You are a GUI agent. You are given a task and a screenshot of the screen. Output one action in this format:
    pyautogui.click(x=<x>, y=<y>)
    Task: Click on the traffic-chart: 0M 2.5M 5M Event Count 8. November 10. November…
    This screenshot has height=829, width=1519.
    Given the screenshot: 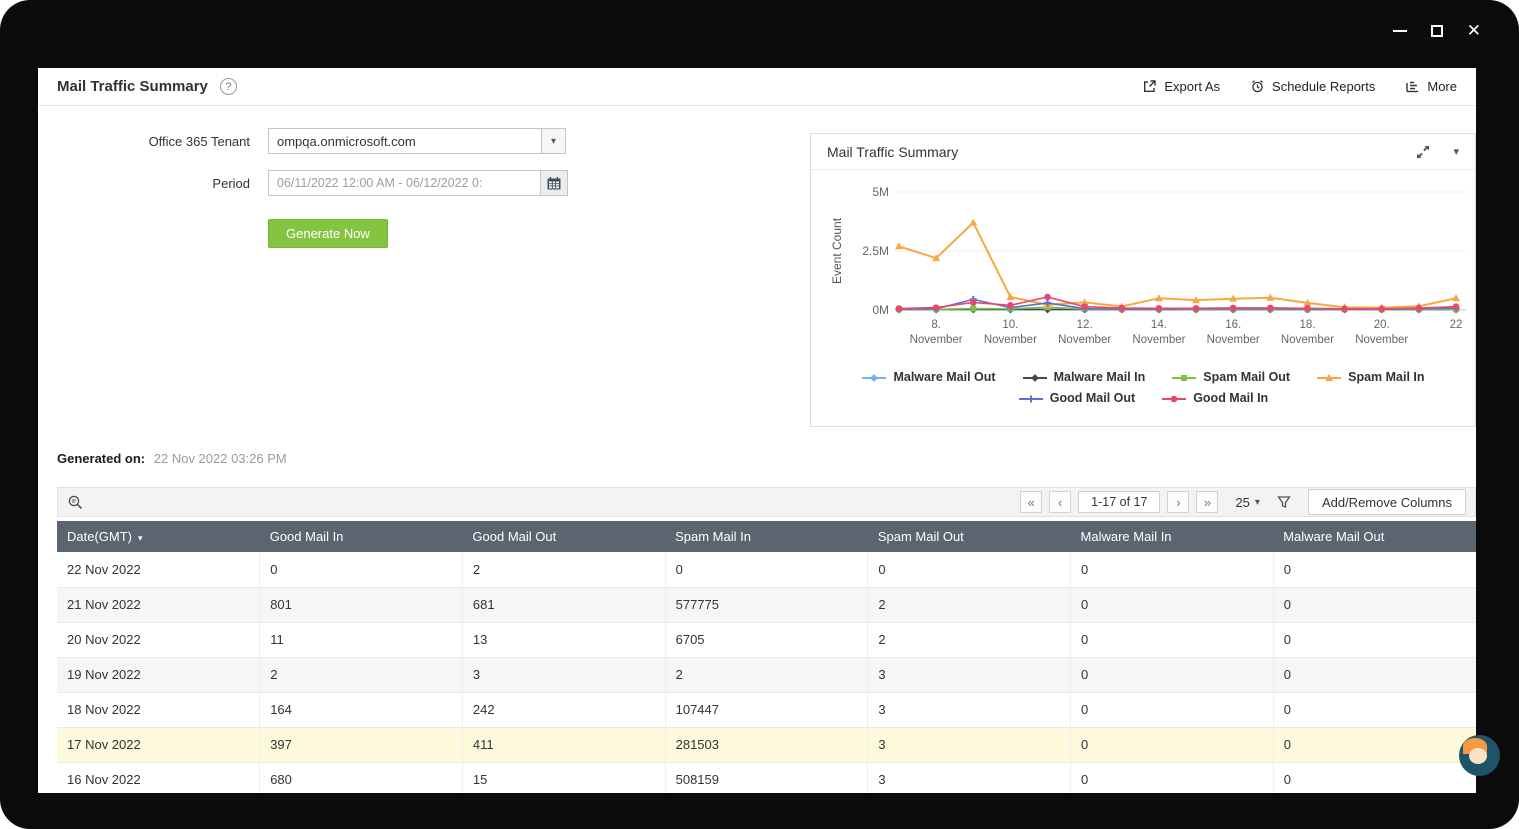 What is the action you would take?
    pyautogui.click(x=1148, y=265)
    